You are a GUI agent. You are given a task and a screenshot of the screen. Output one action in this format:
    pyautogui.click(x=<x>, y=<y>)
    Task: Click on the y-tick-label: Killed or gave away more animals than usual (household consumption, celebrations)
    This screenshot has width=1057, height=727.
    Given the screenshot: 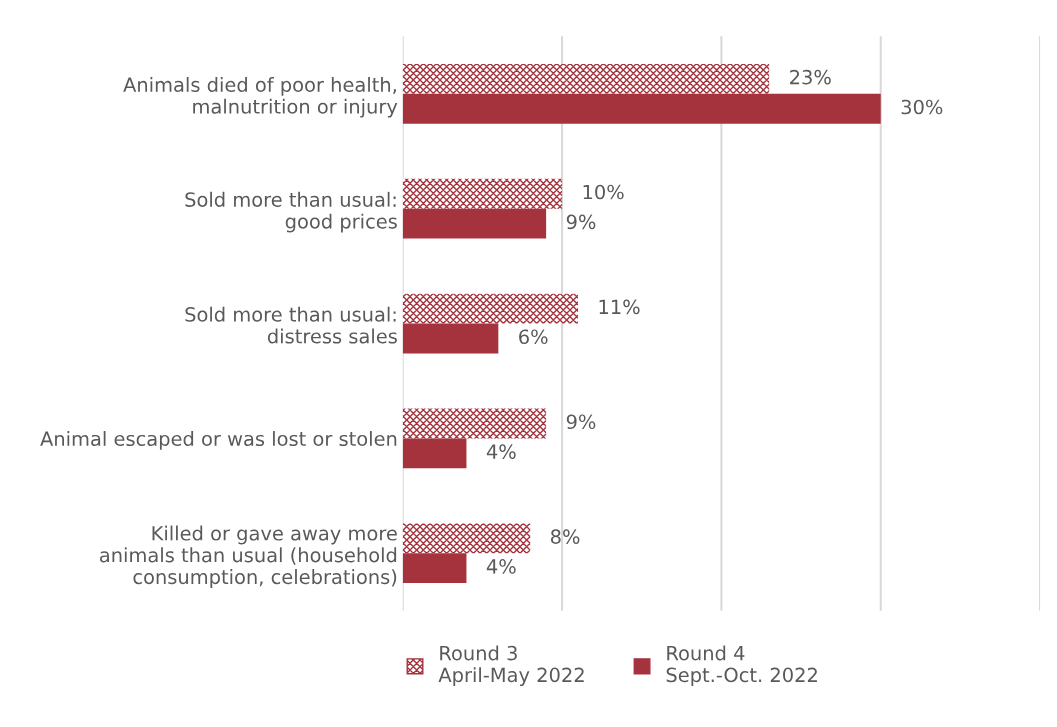 What is the action you would take?
    pyautogui.click(x=248, y=556)
    